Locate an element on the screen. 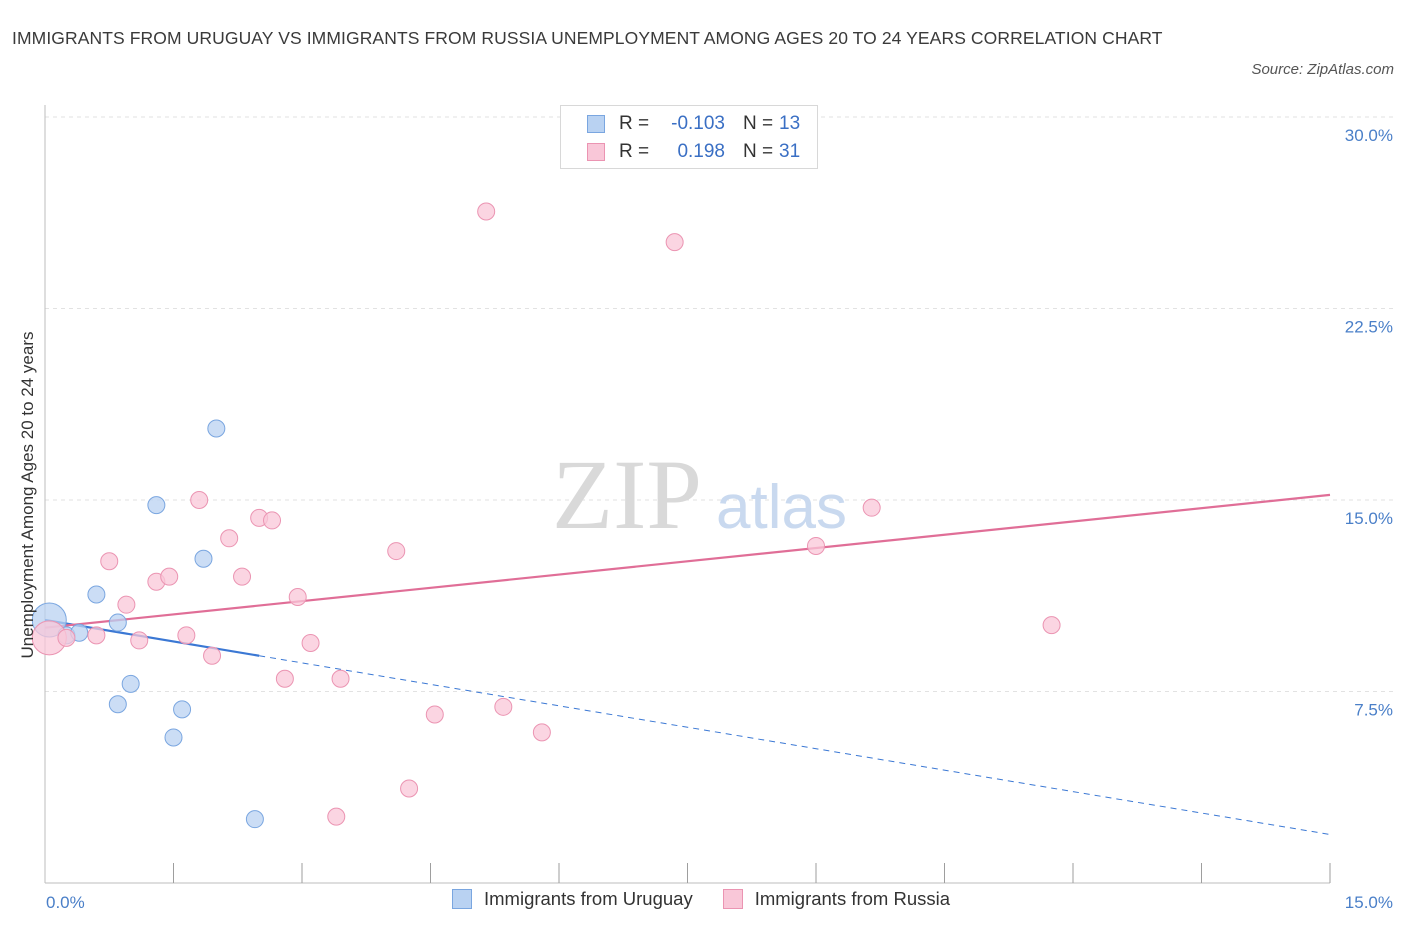 This screenshot has width=1406, height=930. series-label-russia: Immigrants from Russia is located at coordinates (852, 898).